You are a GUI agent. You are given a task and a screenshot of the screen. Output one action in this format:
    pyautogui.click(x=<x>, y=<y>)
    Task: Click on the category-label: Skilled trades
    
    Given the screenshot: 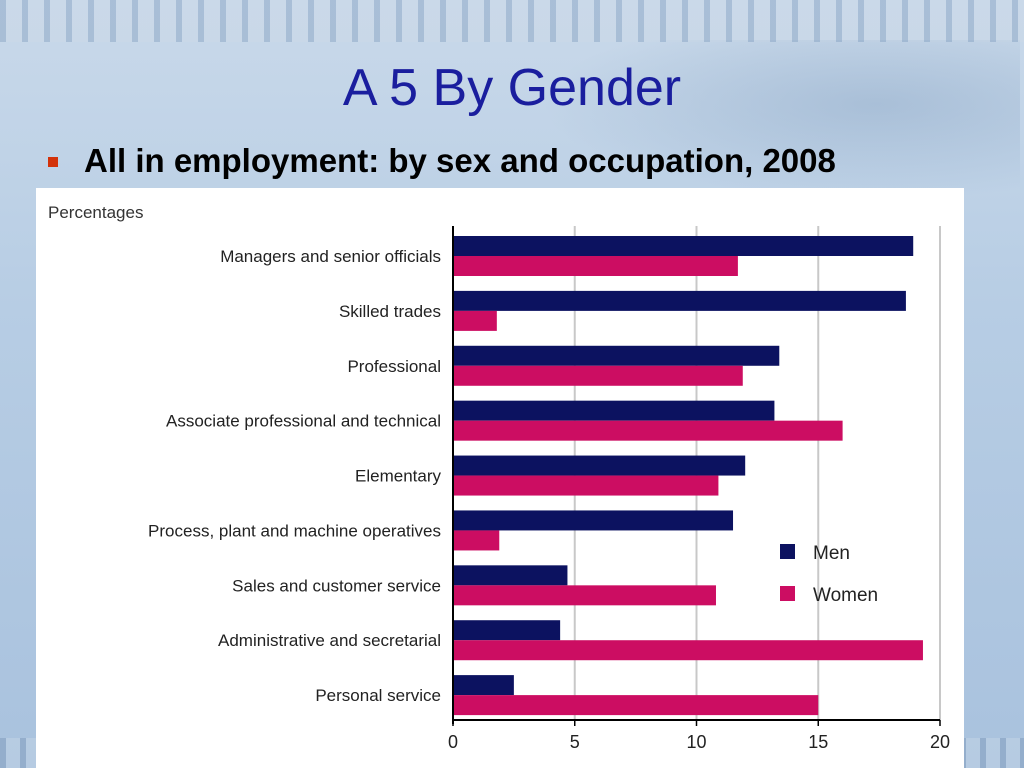 What is the action you would take?
    pyautogui.click(x=390, y=311)
    